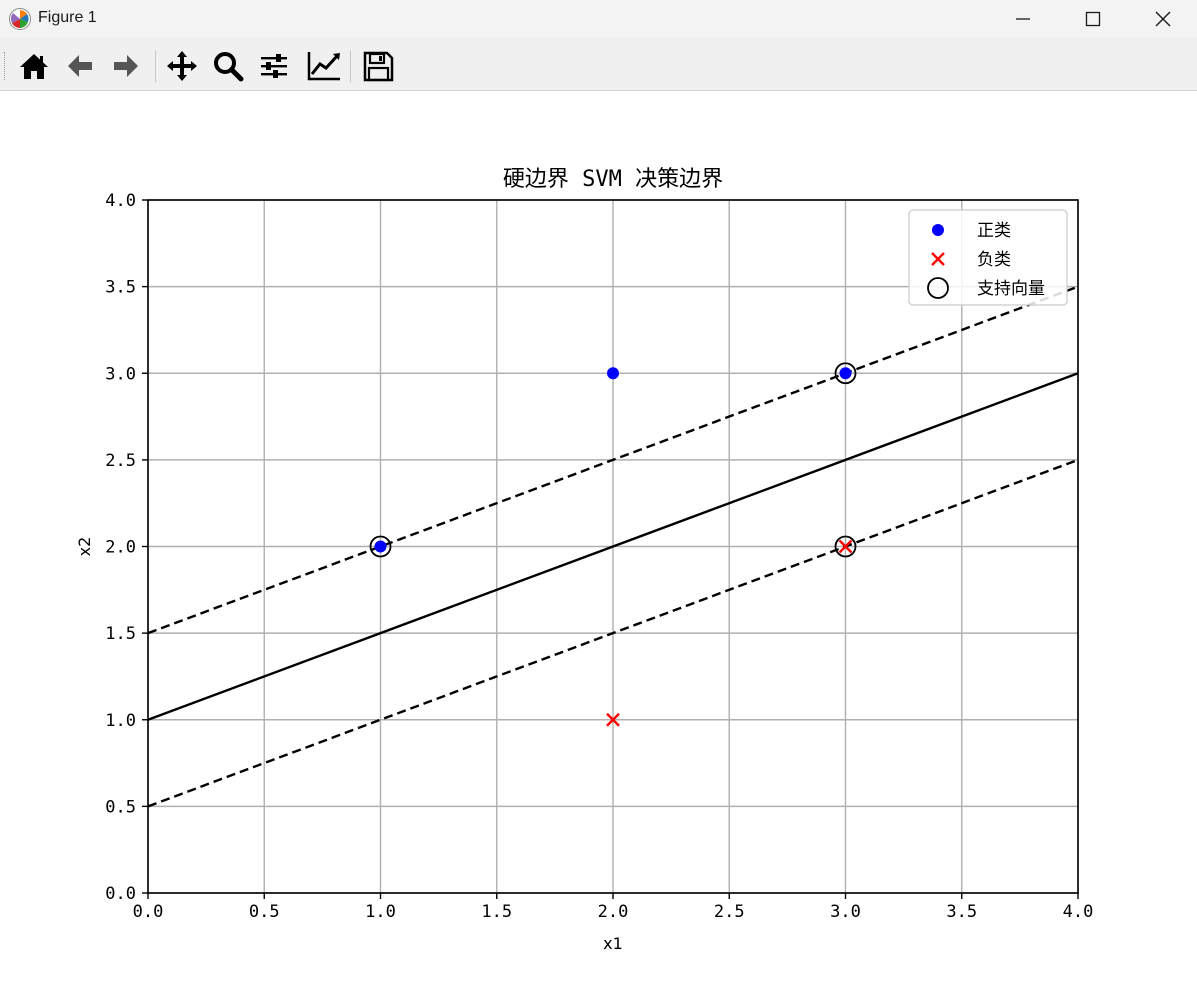 Image resolution: width=1197 pixels, height=988 pixels. I want to click on zoom-button, so click(228, 66).